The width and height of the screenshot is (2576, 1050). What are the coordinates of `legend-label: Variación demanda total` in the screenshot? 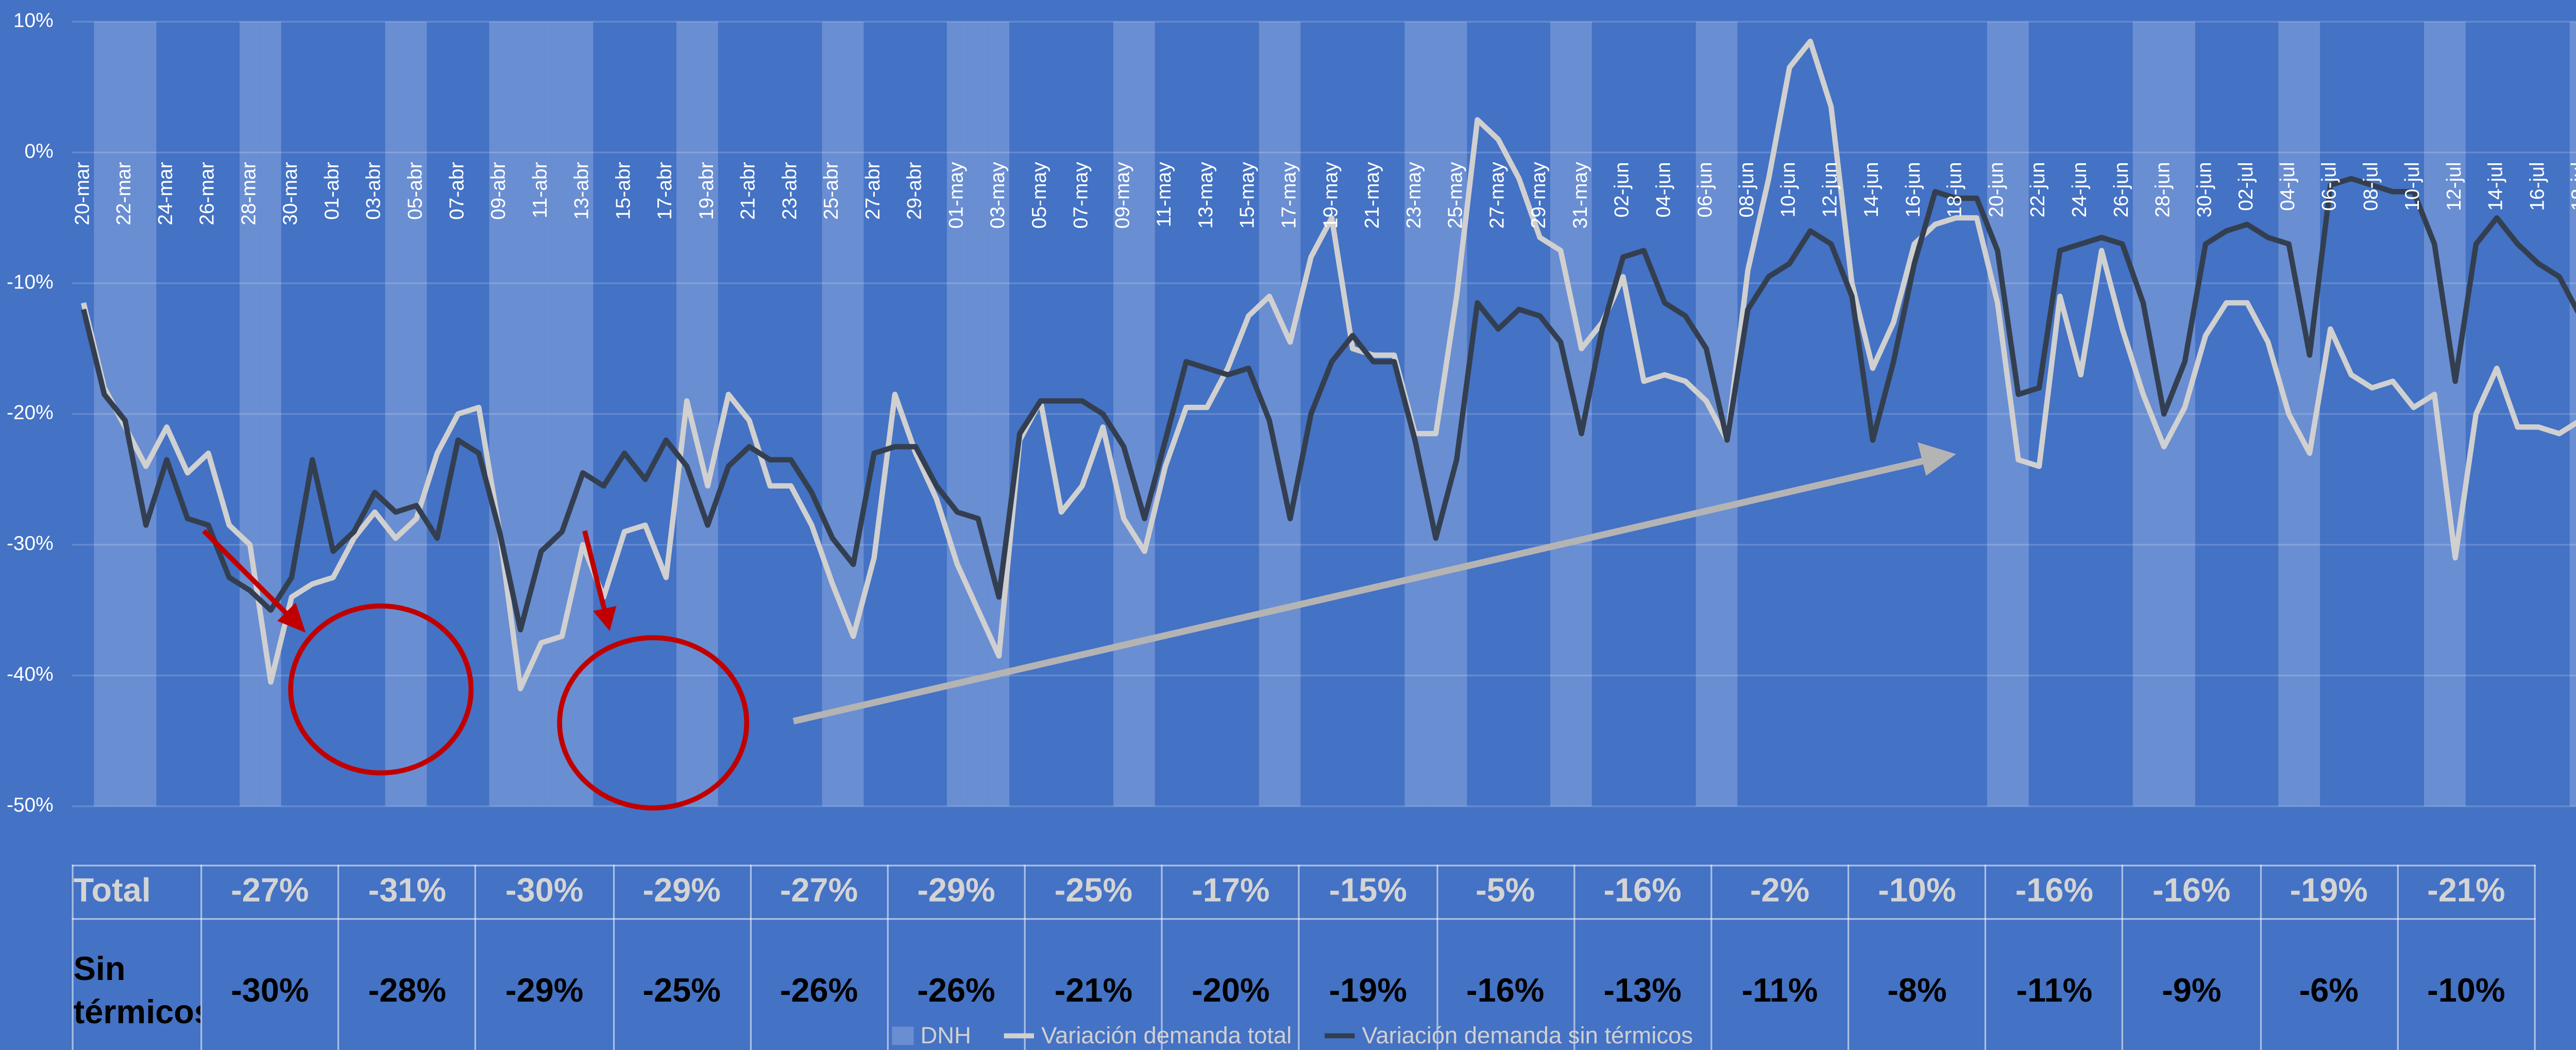 It's located at (1166, 1034).